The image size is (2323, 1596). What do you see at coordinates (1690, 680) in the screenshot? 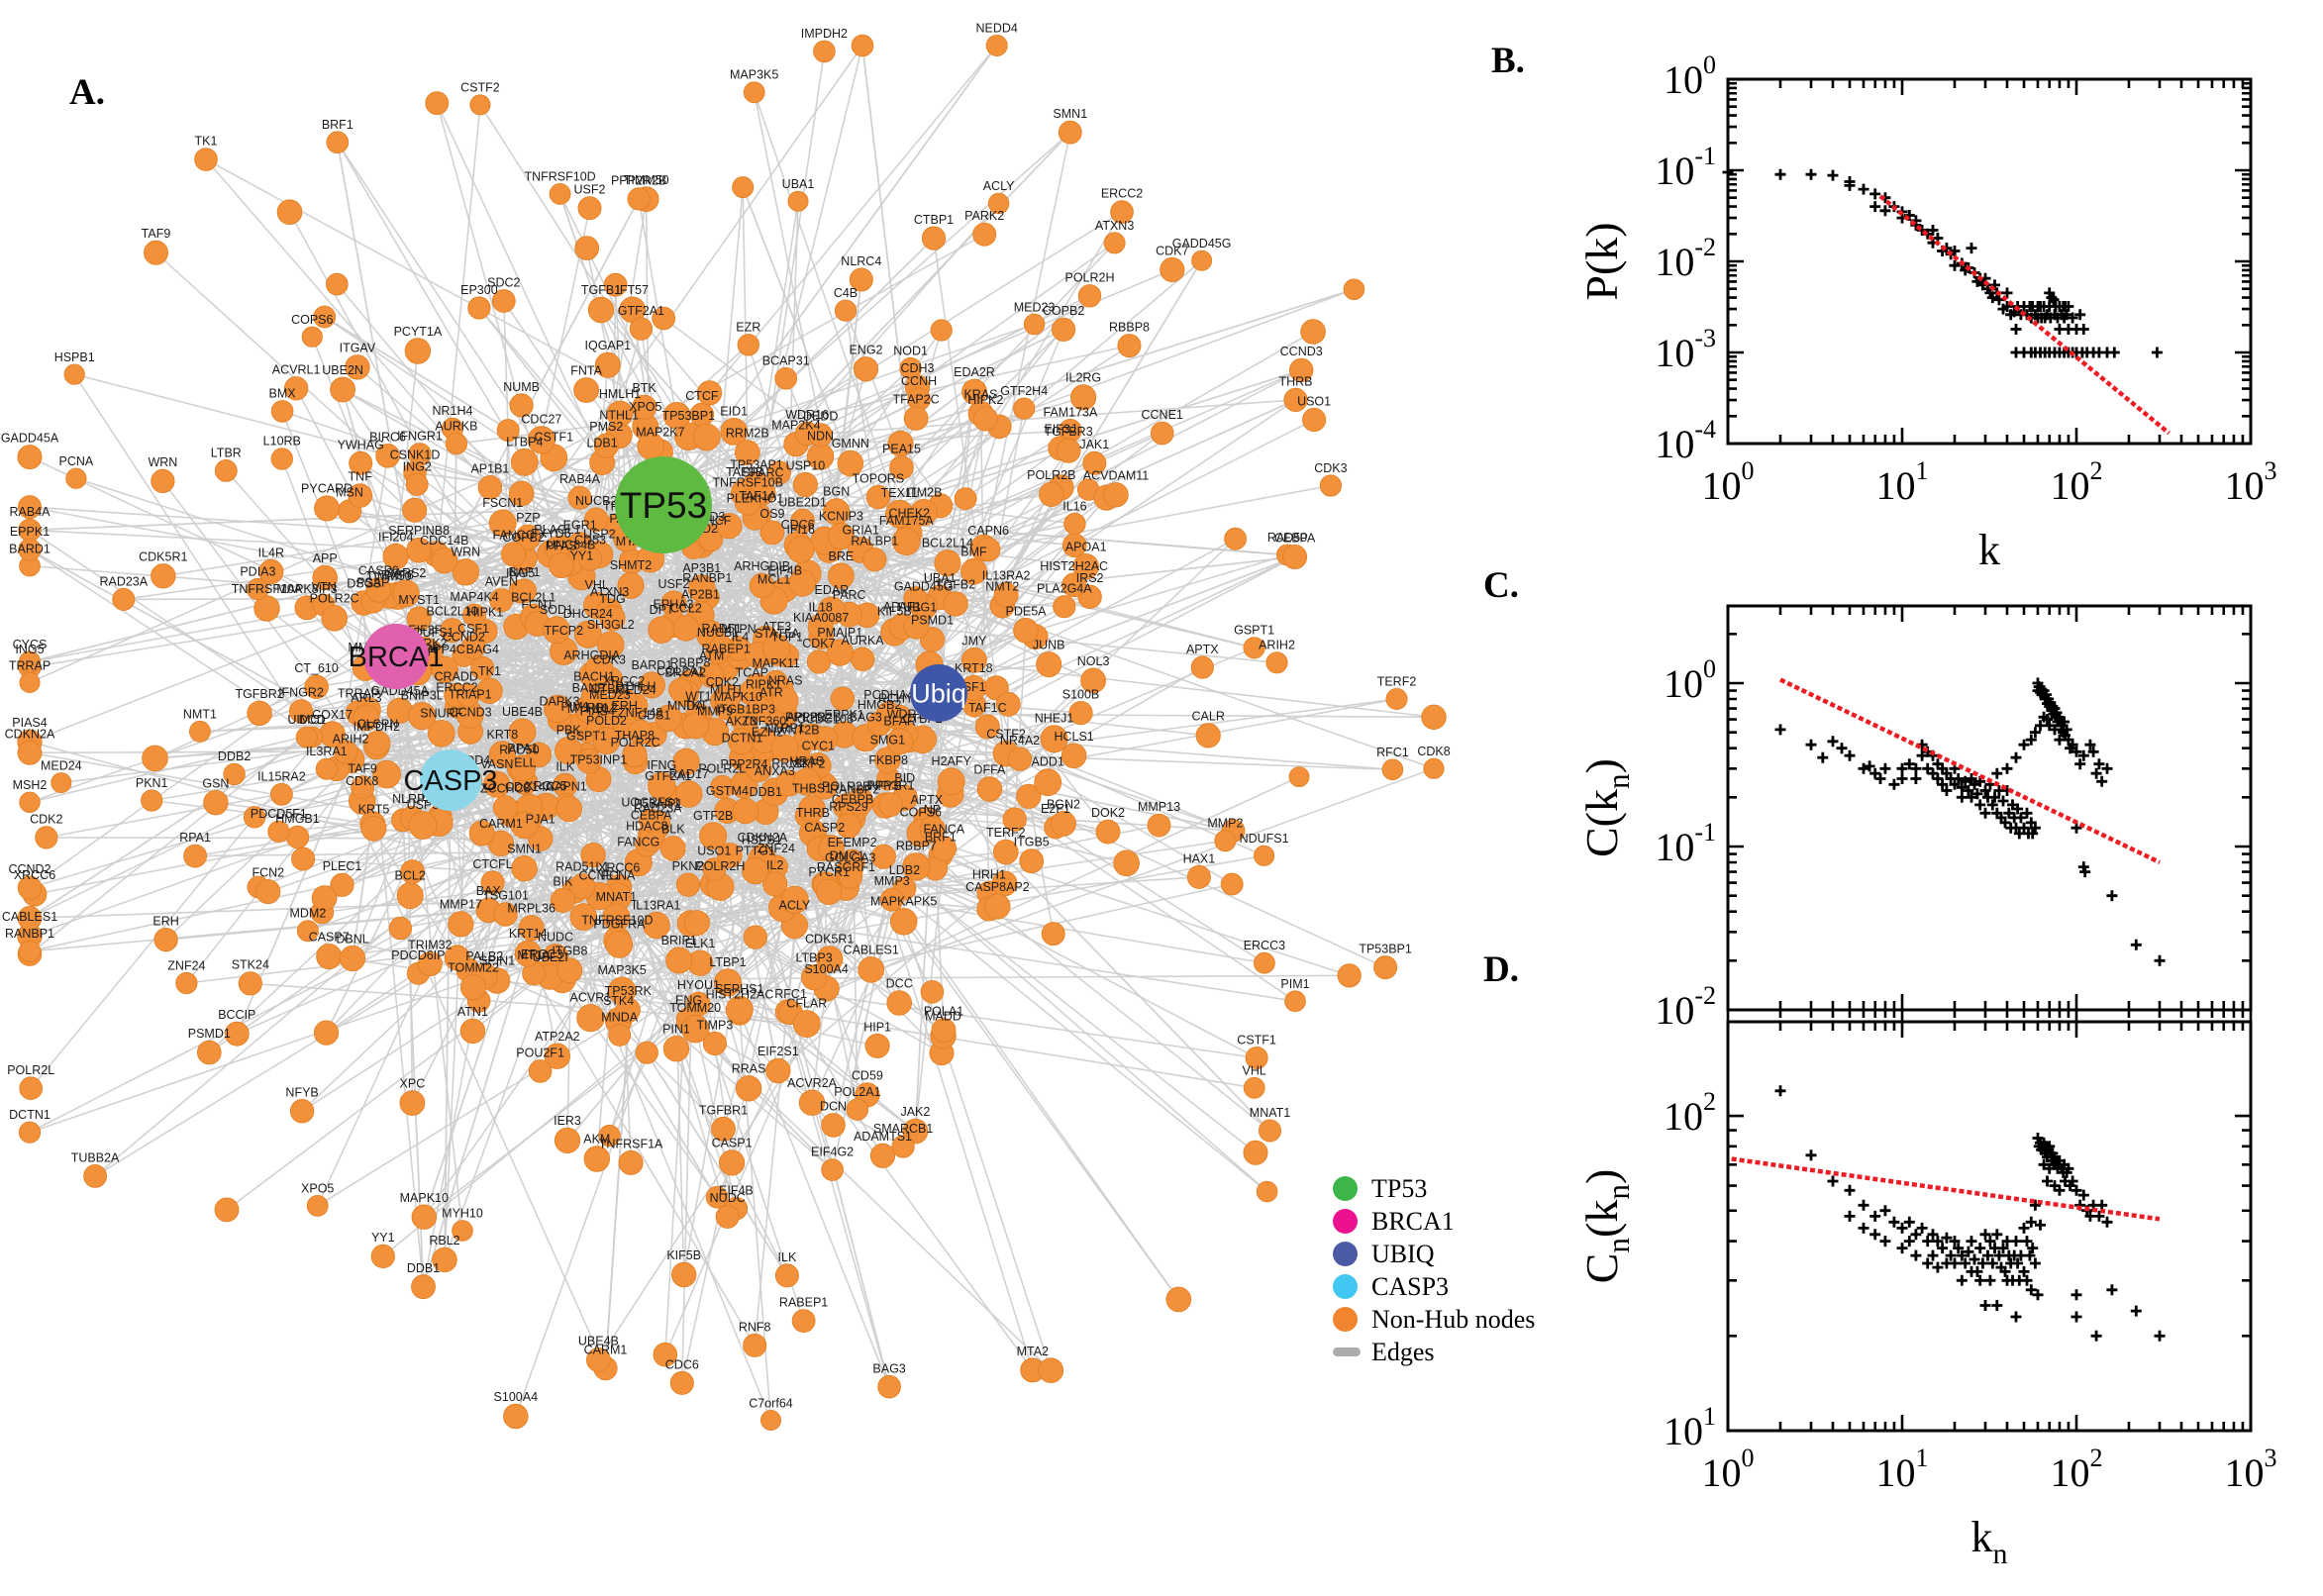
I see `ytick-label-c: 10⁰` at bounding box center [1690, 680].